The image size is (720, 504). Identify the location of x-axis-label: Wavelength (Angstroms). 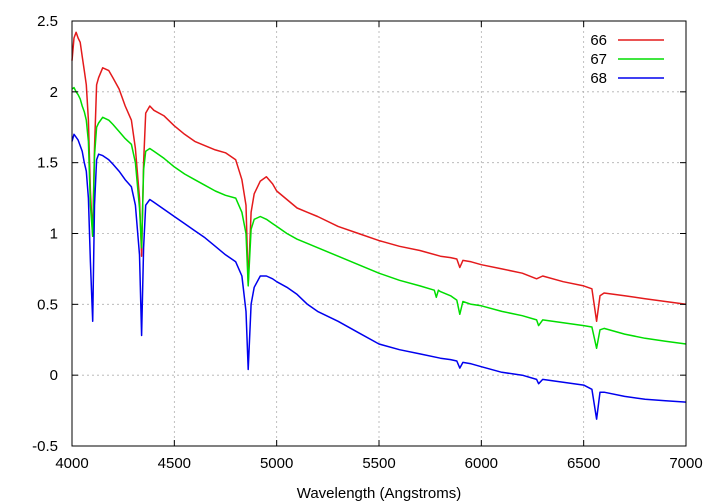
(379, 493).